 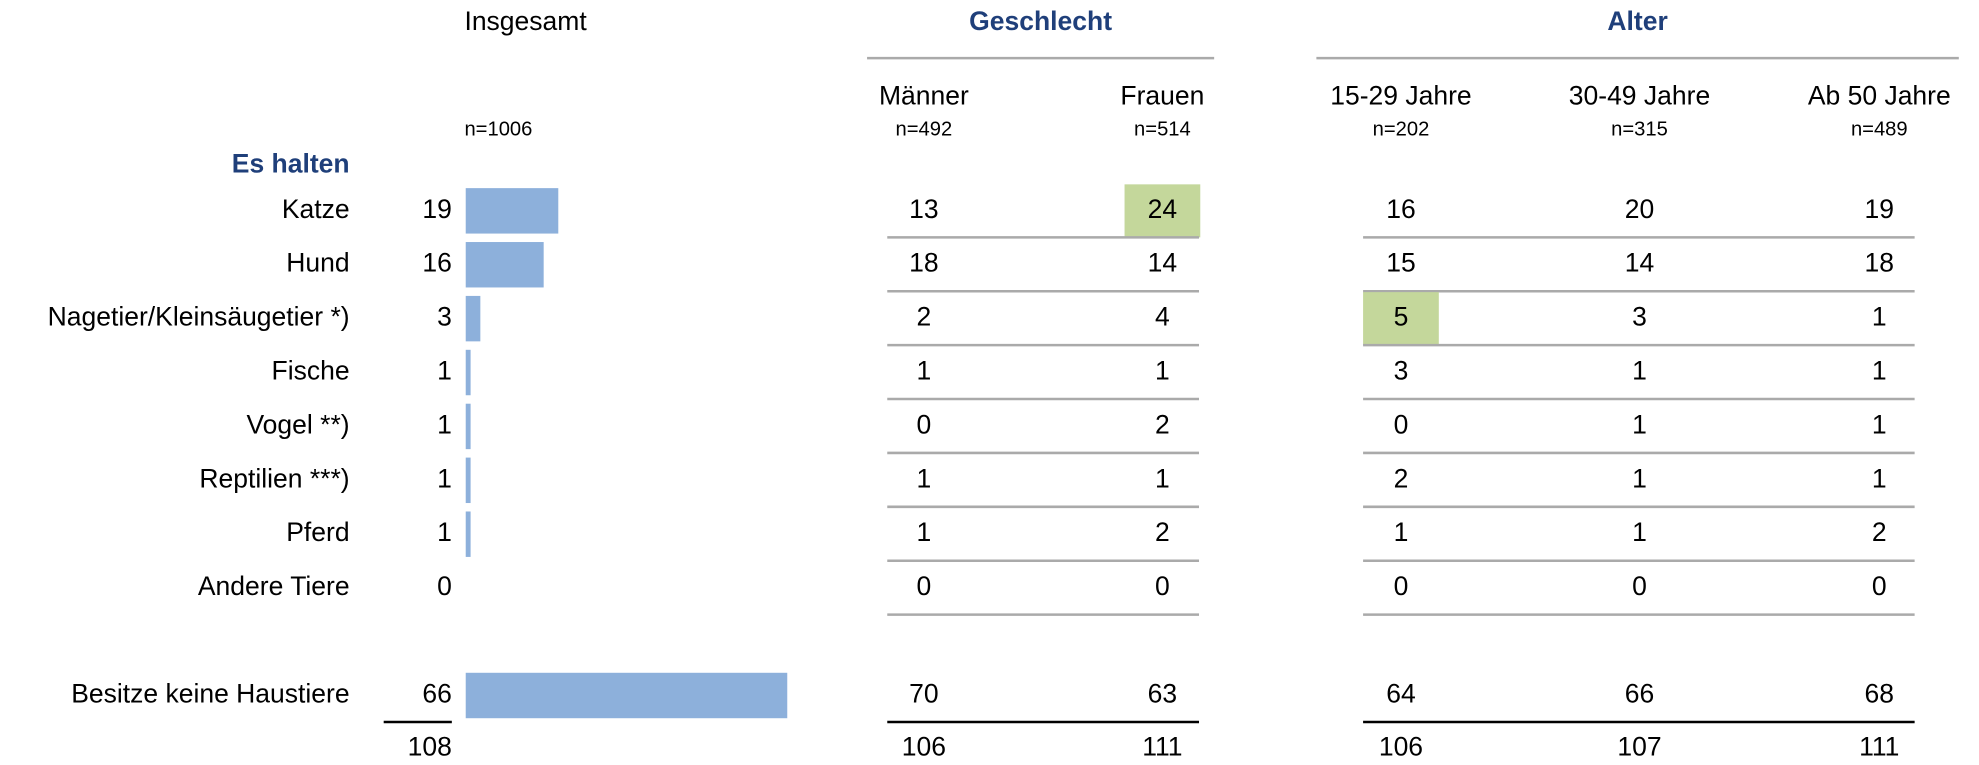 What do you see at coordinates (199, 317) in the screenshot?
I see `row-label: Nagetier/Kleinsäugetier *)` at bounding box center [199, 317].